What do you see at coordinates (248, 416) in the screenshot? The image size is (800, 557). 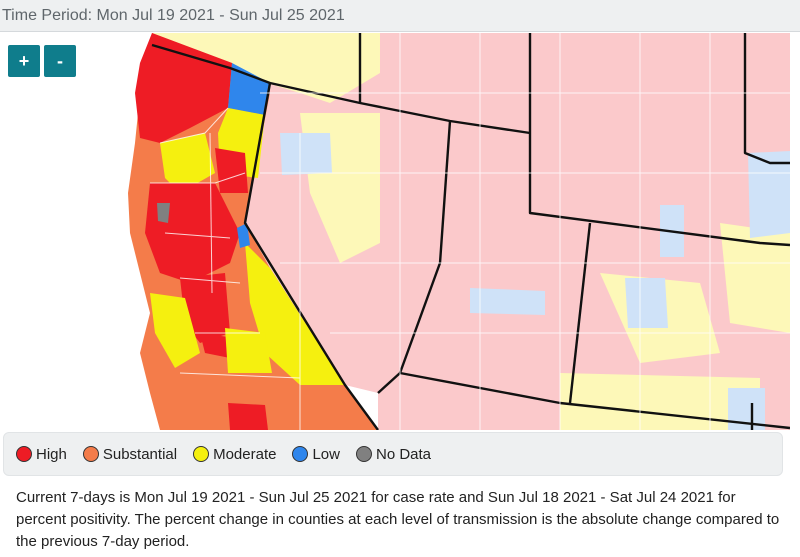 I see `high-county-los-angeles` at bounding box center [248, 416].